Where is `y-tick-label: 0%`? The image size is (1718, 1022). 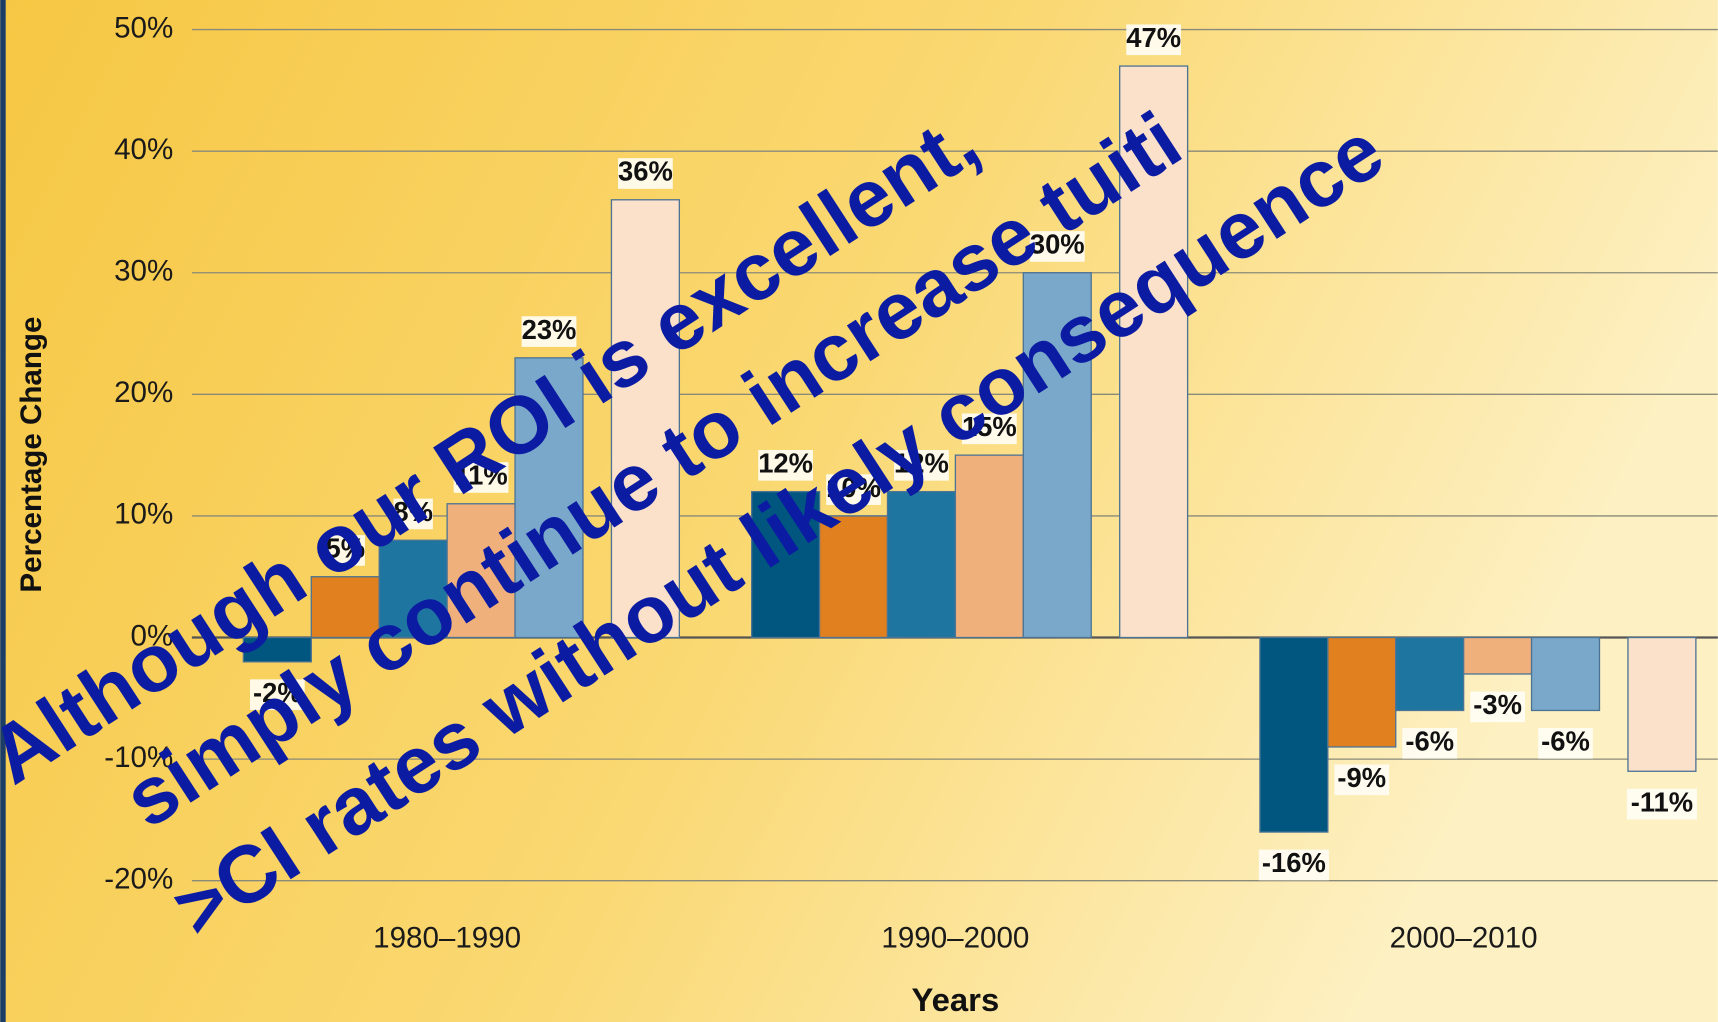 y-tick-label: 0% is located at coordinates (152, 635).